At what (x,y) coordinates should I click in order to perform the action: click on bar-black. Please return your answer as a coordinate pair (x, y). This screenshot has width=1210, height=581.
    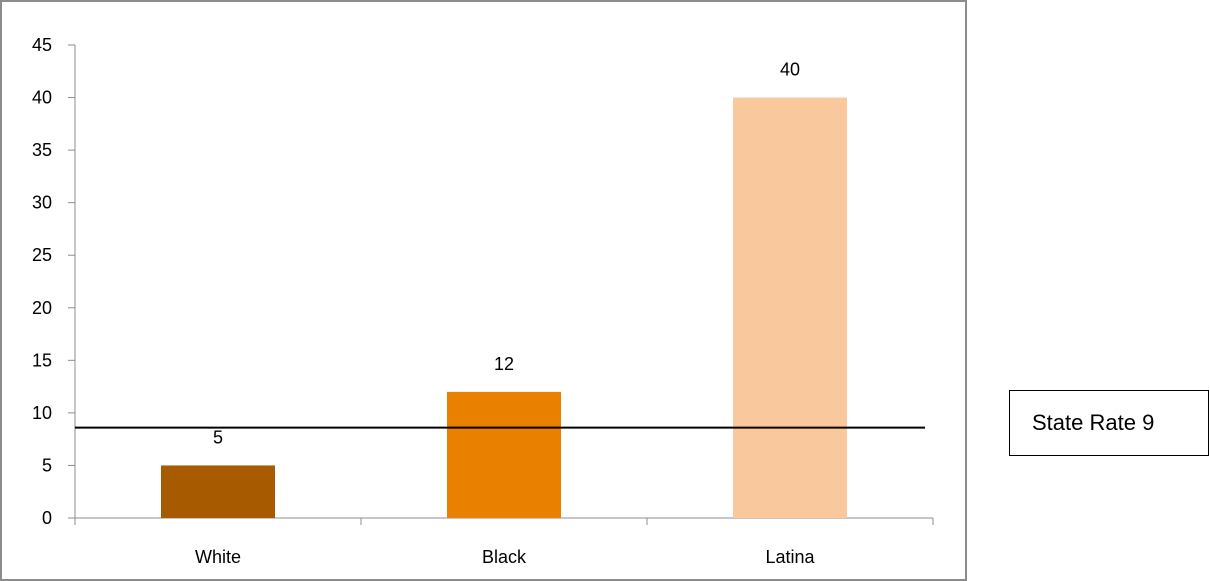
    Looking at the image, I should click on (504, 454).